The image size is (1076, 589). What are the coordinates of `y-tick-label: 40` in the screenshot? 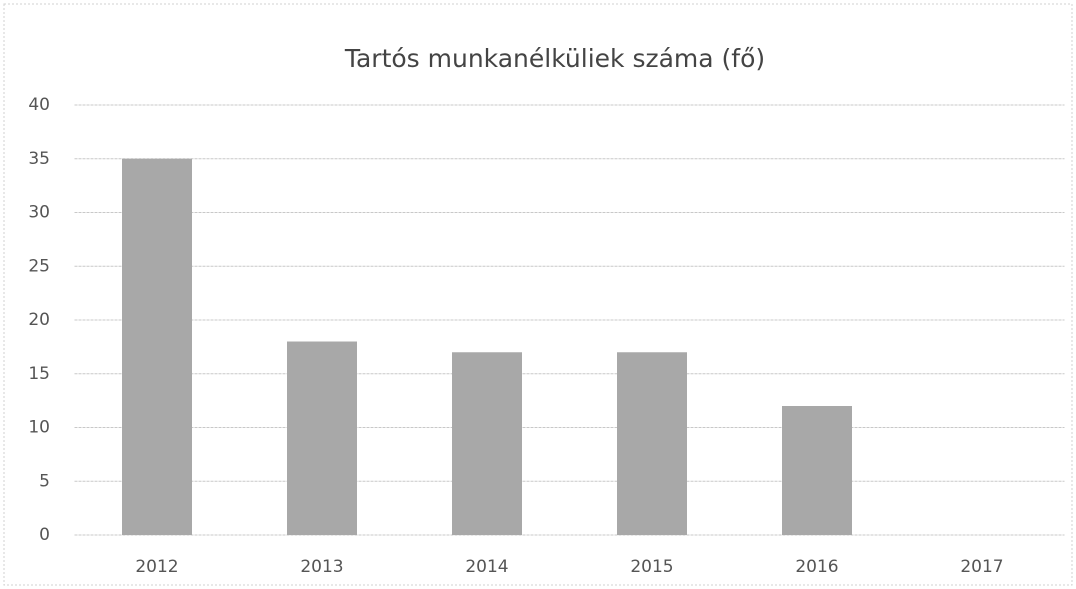 It's located at (39, 105).